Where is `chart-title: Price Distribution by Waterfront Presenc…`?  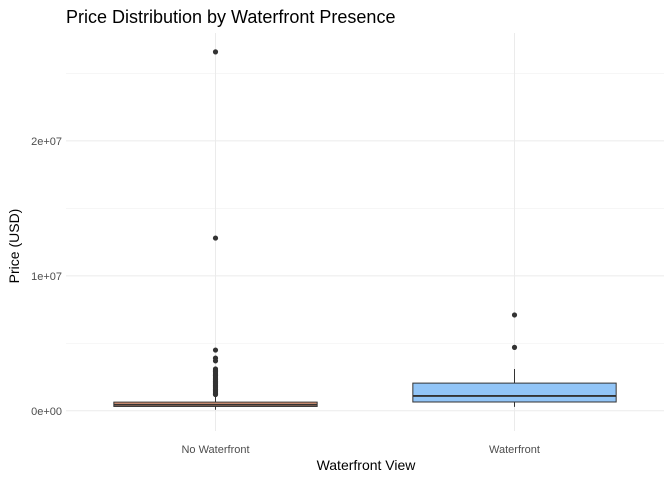
chart-title: Price Distribution by Waterfront Presenc… is located at coordinates (230, 17).